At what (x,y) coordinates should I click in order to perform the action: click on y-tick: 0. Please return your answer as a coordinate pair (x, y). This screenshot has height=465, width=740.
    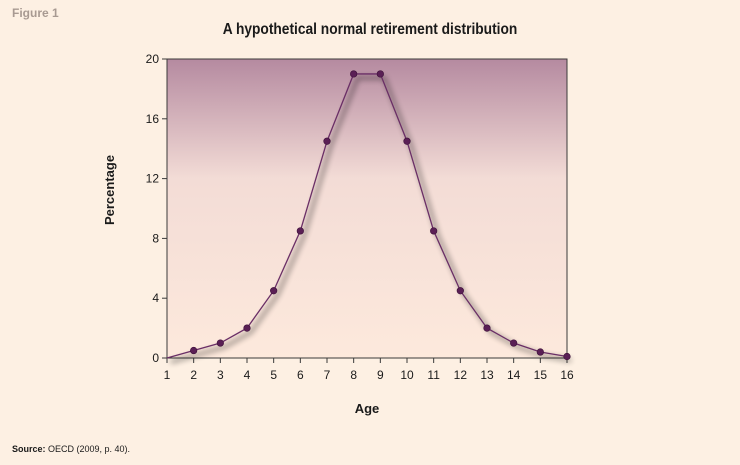
    Looking at the image, I should click on (159, 358).